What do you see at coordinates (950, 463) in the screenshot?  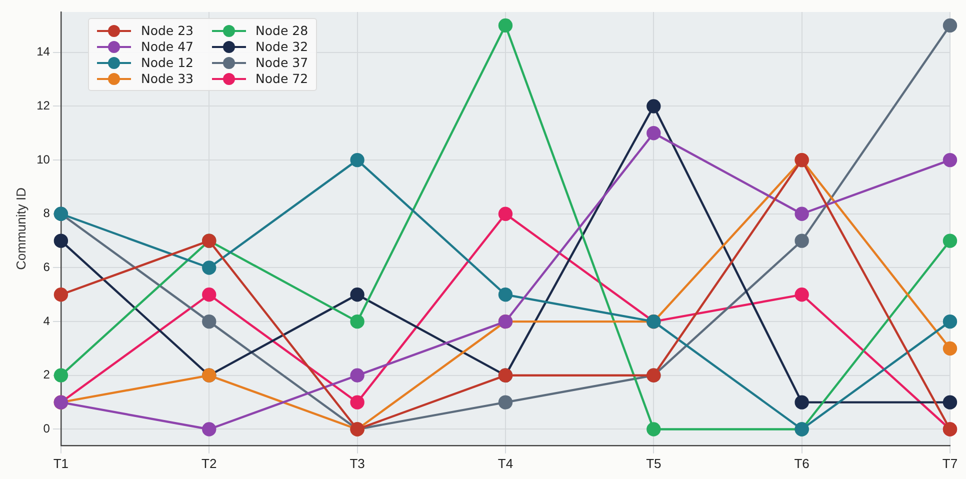 I see `x-tick-label: T7` at bounding box center [950, 463].